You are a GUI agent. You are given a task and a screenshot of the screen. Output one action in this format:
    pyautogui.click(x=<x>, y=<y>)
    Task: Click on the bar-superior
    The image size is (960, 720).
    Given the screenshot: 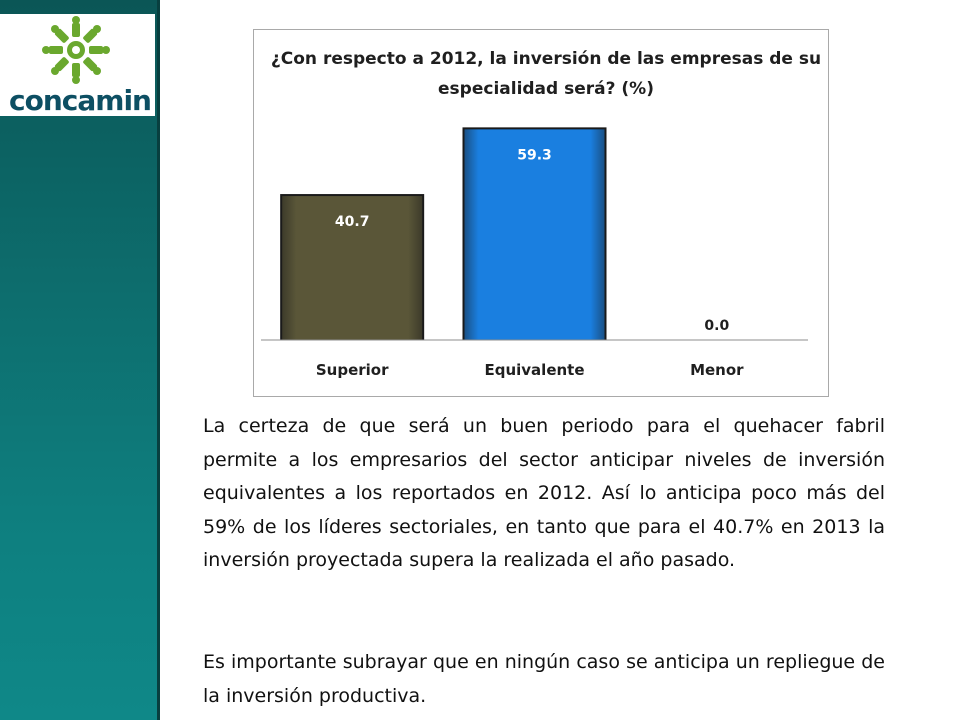 What is the action you would take?
    pyautogui.click(x=352, y=268)
    